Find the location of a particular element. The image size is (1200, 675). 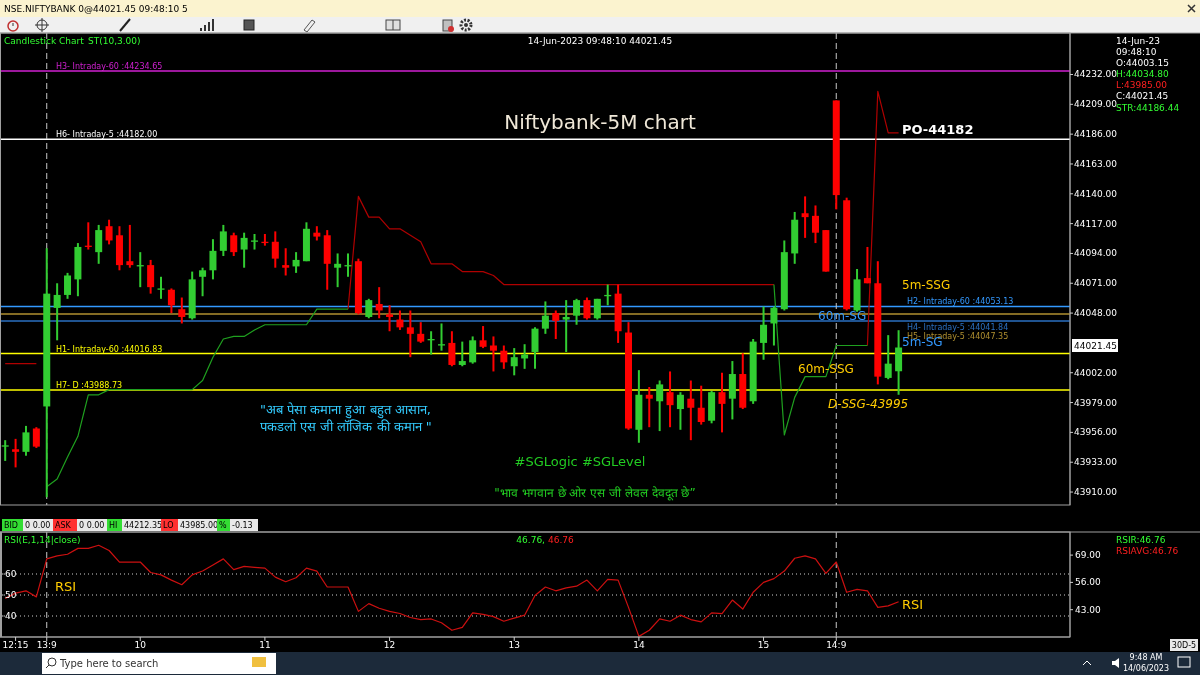

ref-line-label: H3- Intraday-60 :44234.65 is located at coordinates (109, 67).